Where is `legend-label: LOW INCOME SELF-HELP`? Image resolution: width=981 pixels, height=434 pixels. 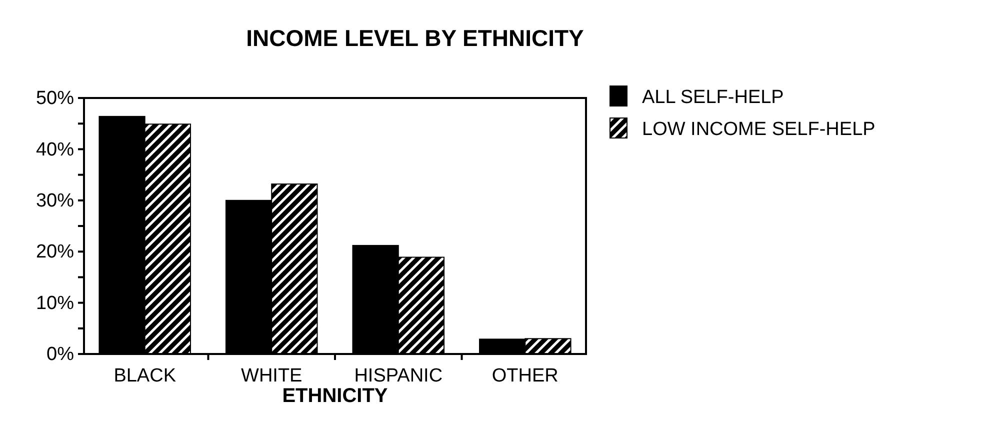
legend-label: LOW INCOME SELF-HELP is located at coordinates (759, 129).